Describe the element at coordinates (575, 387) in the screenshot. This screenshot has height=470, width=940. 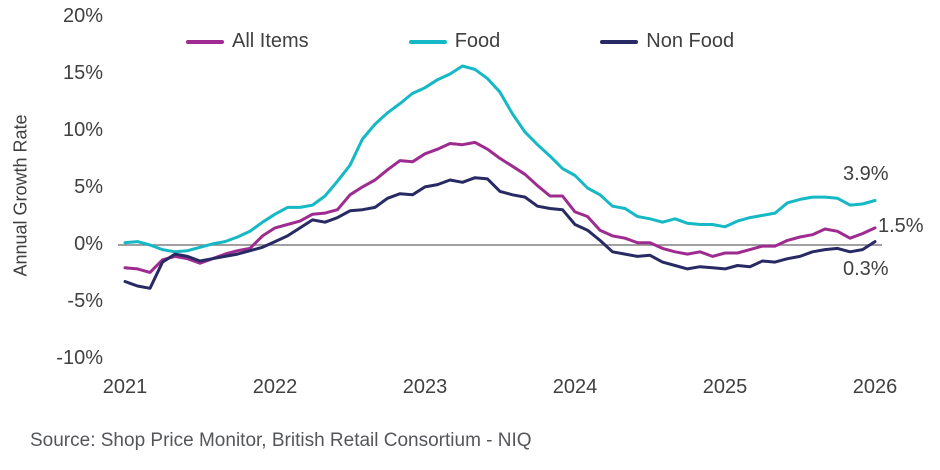
I see `x-tick-label: 2024` at that location.